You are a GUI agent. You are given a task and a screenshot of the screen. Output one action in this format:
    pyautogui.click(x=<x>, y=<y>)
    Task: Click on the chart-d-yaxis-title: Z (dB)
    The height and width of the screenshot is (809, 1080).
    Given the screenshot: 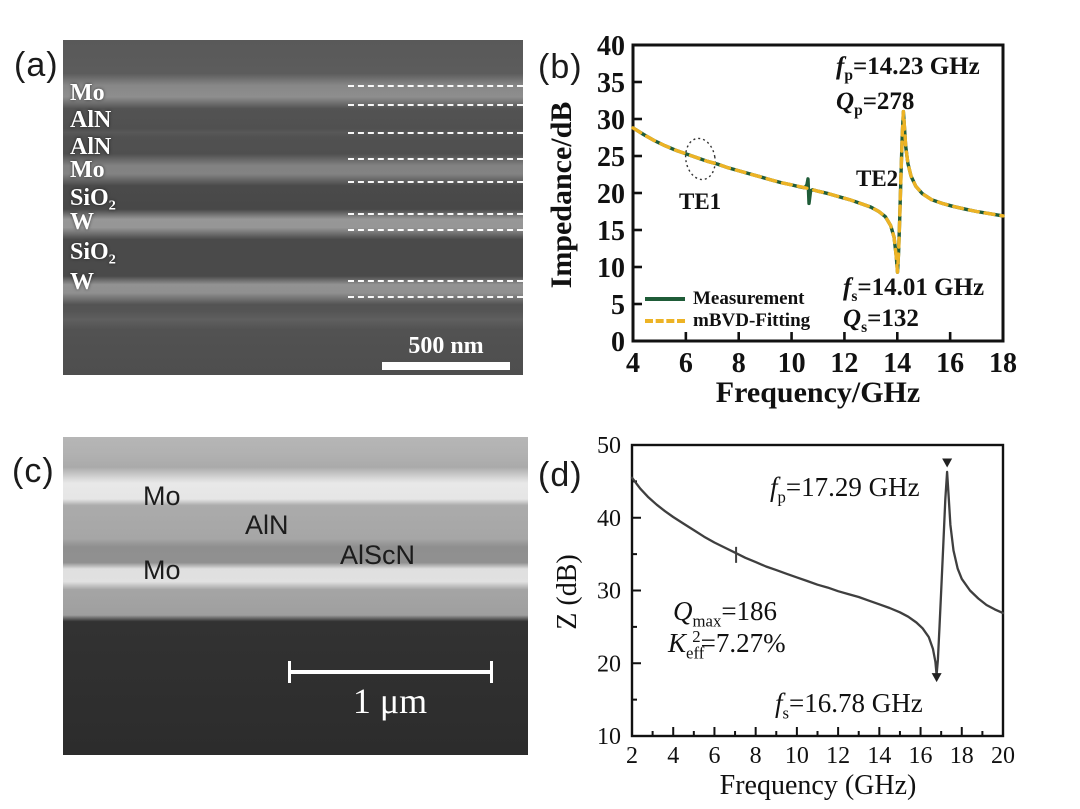 What is the action you would take?
    pyautogui.click(x=567, y=592)
    